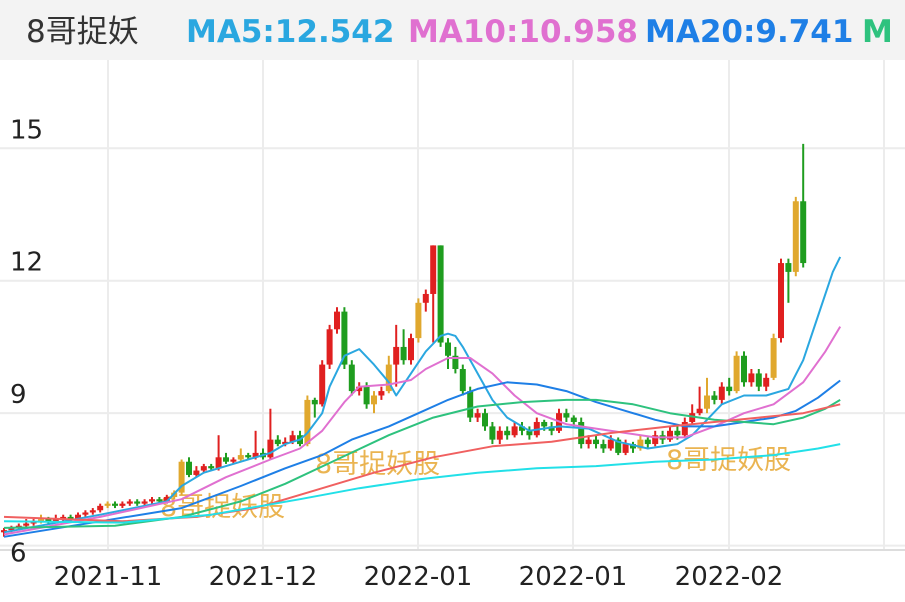 Image resolution: width=905 pixels, height=602 pixels. What do you see at coordinates (422, 483) in the screenshot?
I see `ma-line-ma120` at bounding box center [422, 483].